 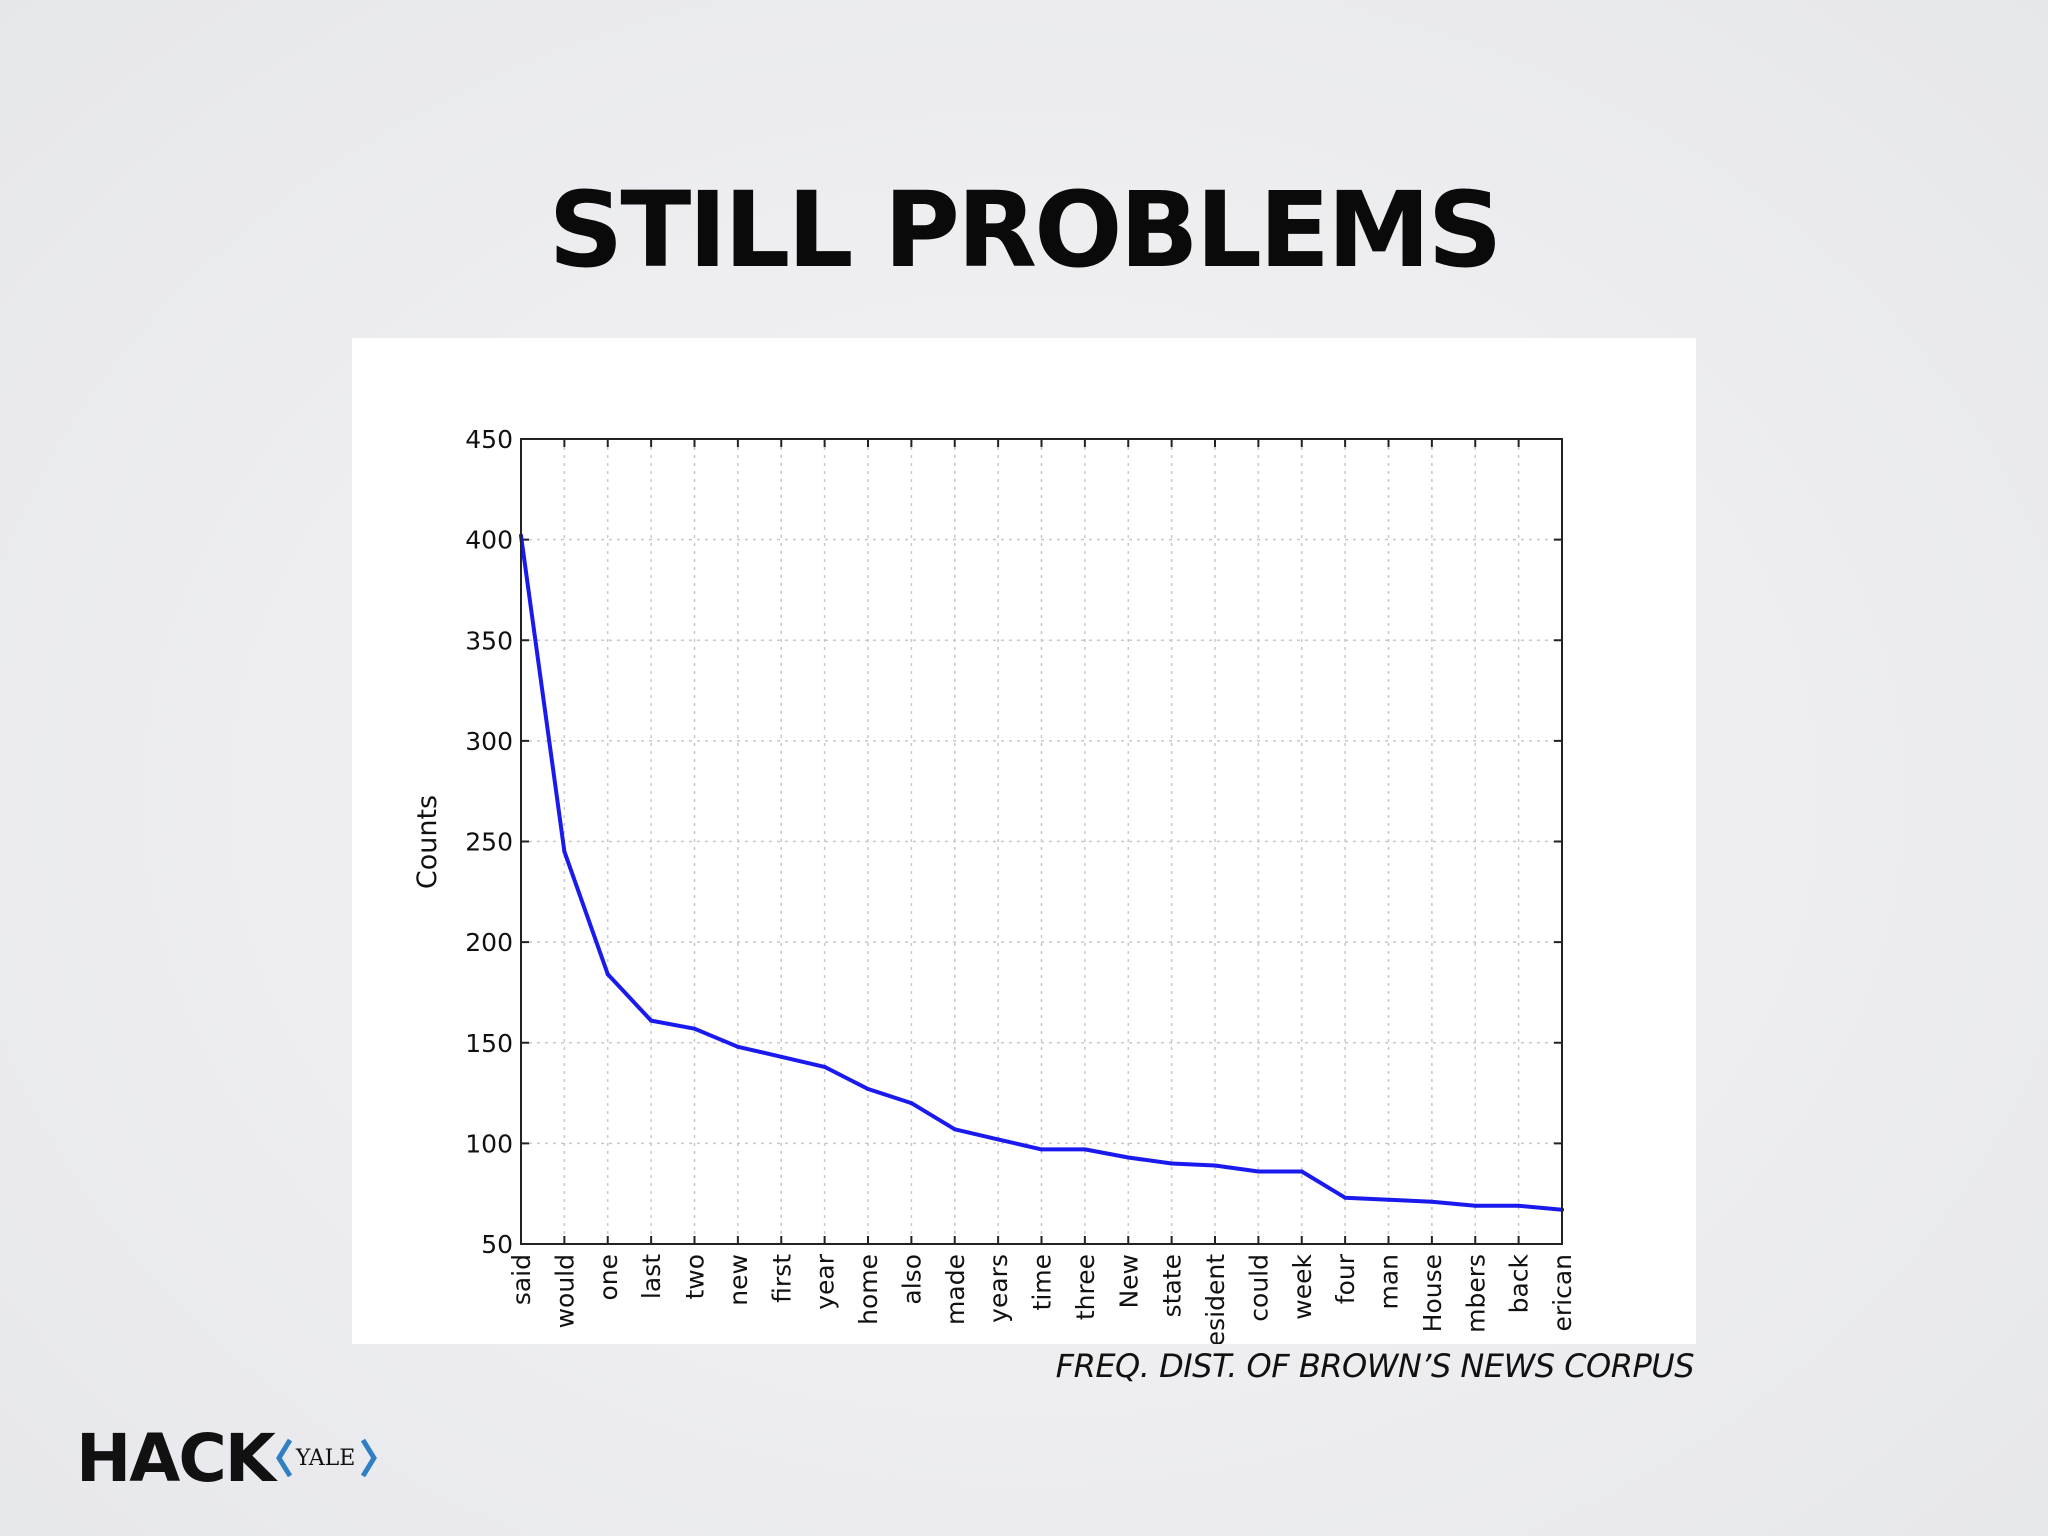 I want to click on x-tick-label: year, so click(x=825, y=1281).